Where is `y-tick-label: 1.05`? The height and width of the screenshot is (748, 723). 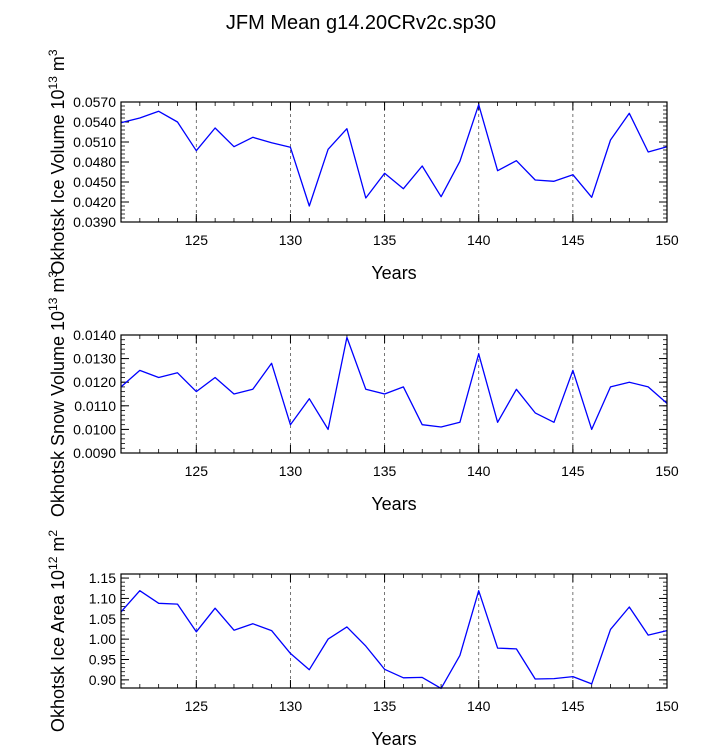
y-tick-label: 1.05 is located at coordinates (102, 619).